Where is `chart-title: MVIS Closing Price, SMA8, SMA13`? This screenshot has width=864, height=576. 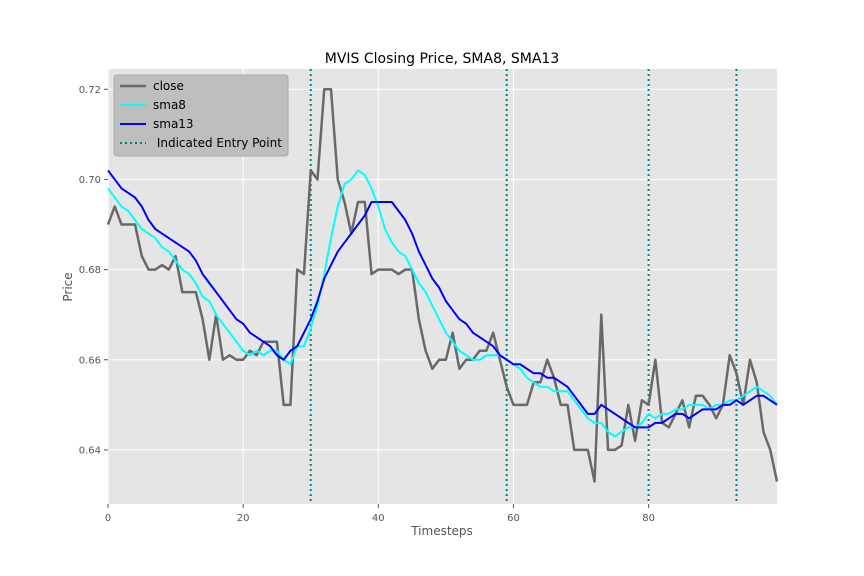 chart-title: MVIS Closing Price, SMA8, SMA13 is located at coordinates (442, 59).